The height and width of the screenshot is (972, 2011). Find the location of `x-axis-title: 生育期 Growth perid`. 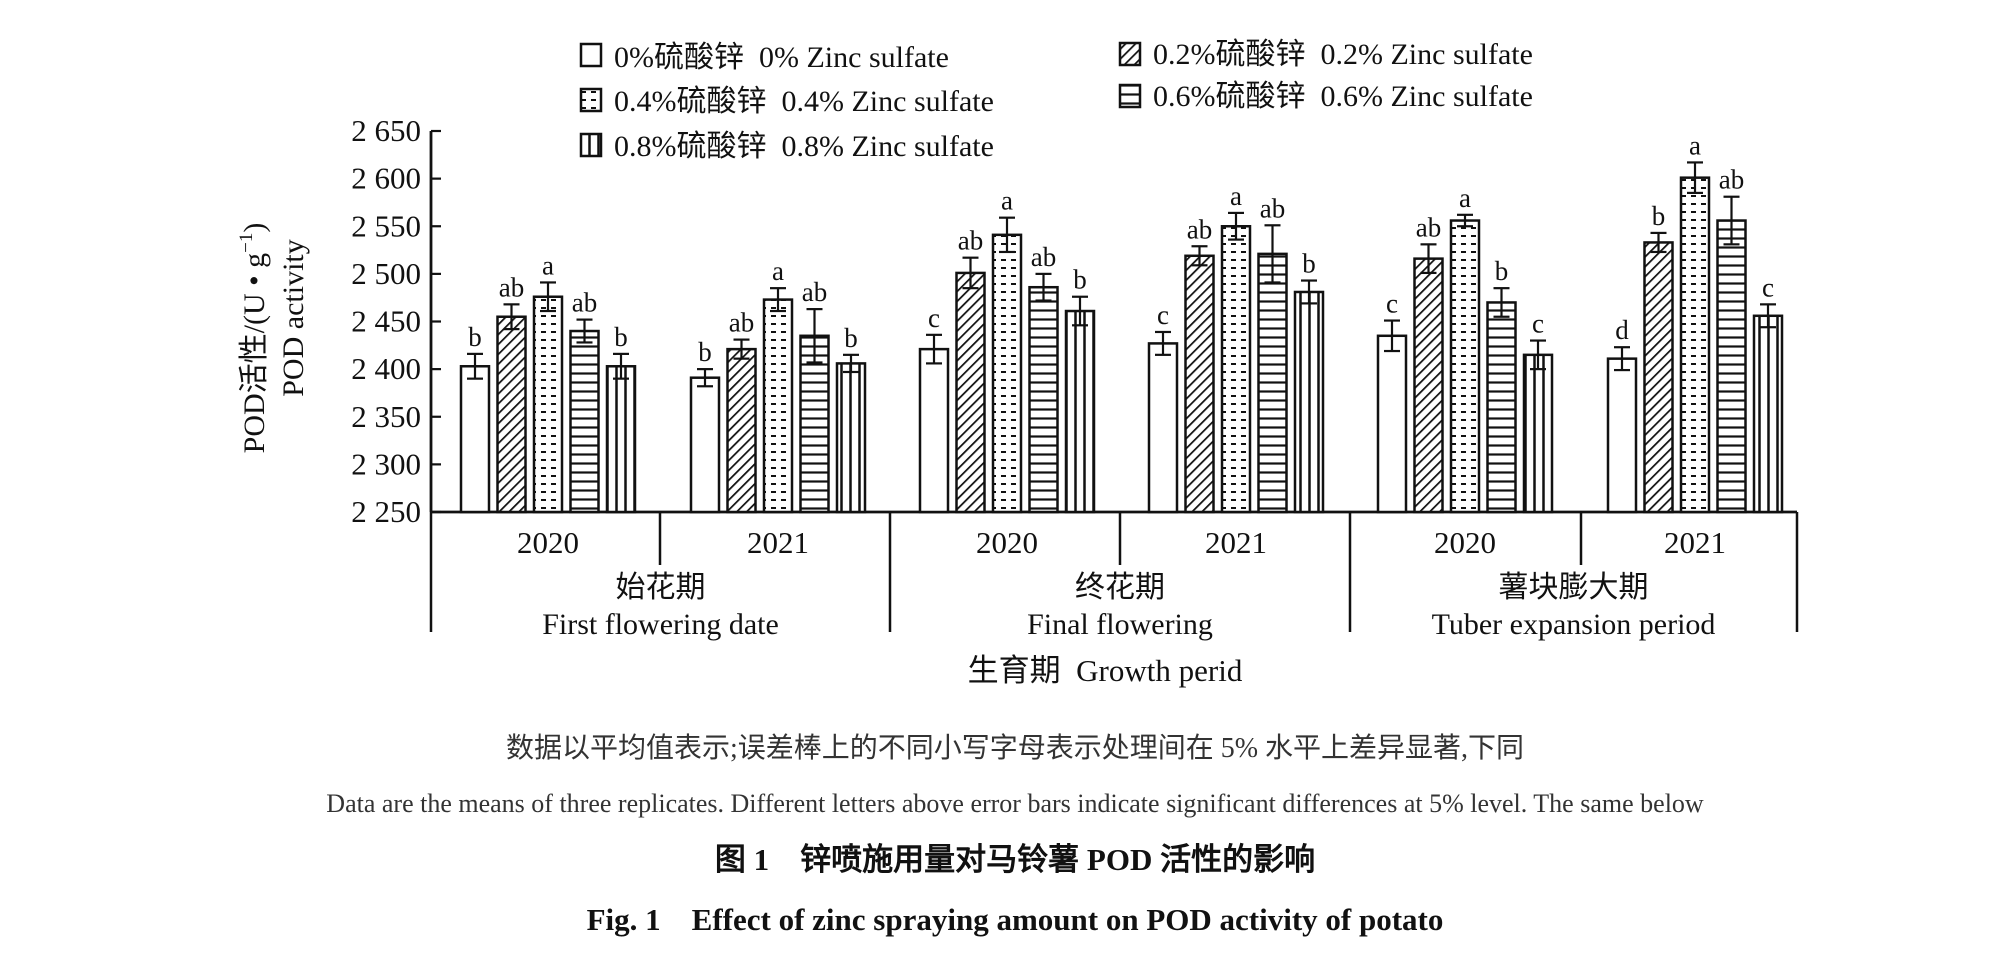

x-axis-title: 生育期 Growth perid is located at coordinates (1105, 670).